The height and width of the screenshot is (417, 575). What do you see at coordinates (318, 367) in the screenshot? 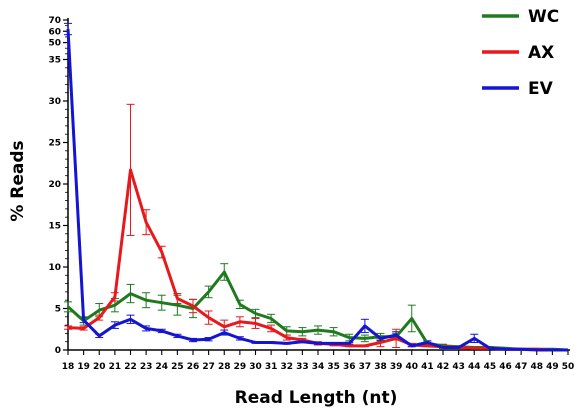
I see `x-tick-label: 34` at bounding box center [318, 367].